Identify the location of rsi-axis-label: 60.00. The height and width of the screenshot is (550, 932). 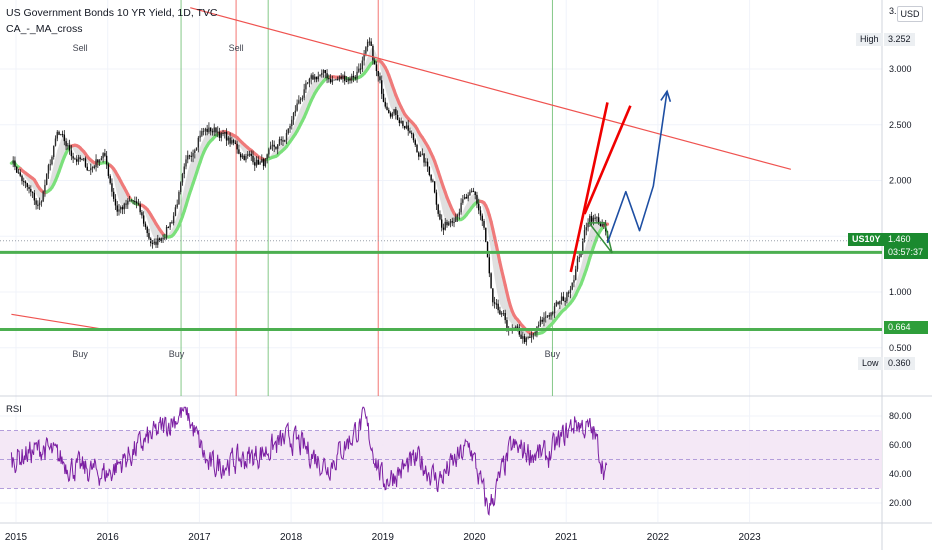
(900, 445).